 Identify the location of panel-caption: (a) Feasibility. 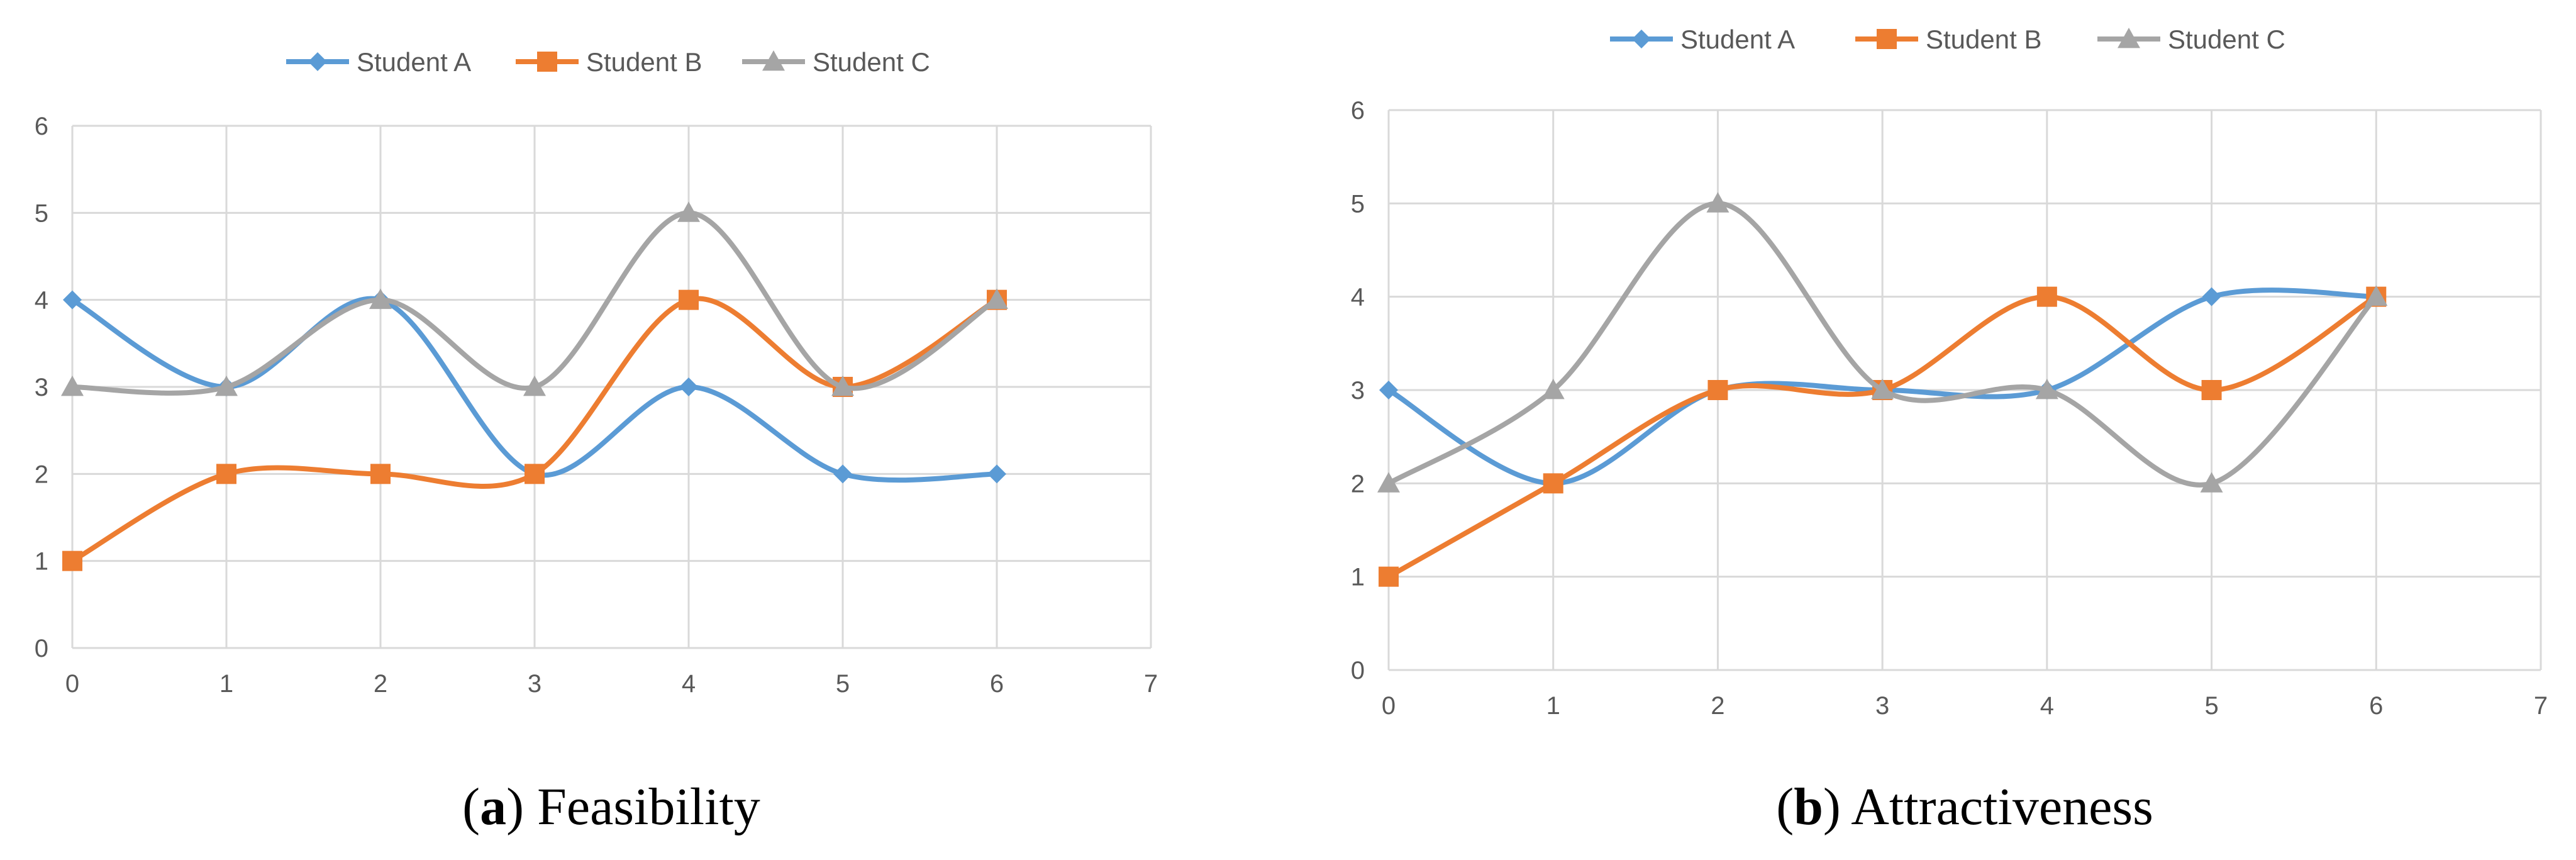
(611, 807).